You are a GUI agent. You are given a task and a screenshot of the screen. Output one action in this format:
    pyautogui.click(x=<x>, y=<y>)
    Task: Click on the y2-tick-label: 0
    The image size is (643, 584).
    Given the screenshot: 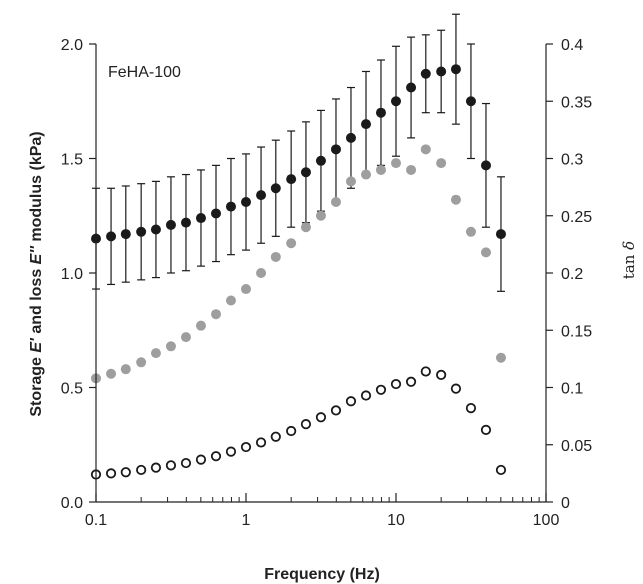 What is the action you would take?
    pyautogui.click(x=565, y=503)
    